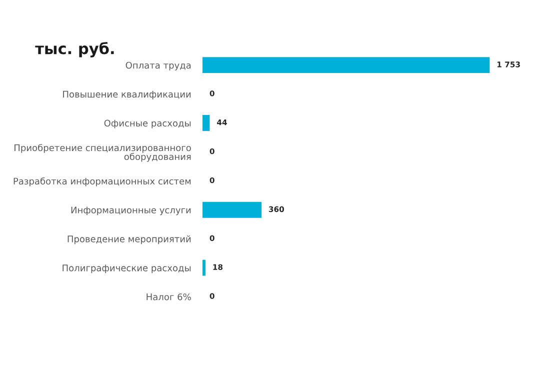 The width and height of the screenshot is (540, 373). Describe the element at coordinates (168, 296) in the screenshot. I see `y-tick-label: Налог 6%` at that location.